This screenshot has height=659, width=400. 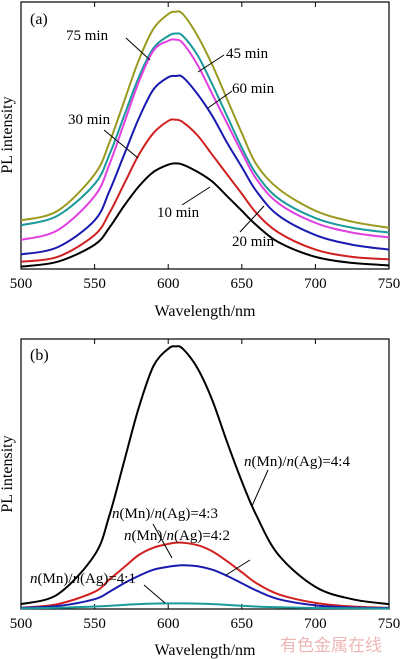 What do you see at coordinates (121, 144) in the screenshot?
I see `annotation-30-min-leader` at bounding box center [121, 144].